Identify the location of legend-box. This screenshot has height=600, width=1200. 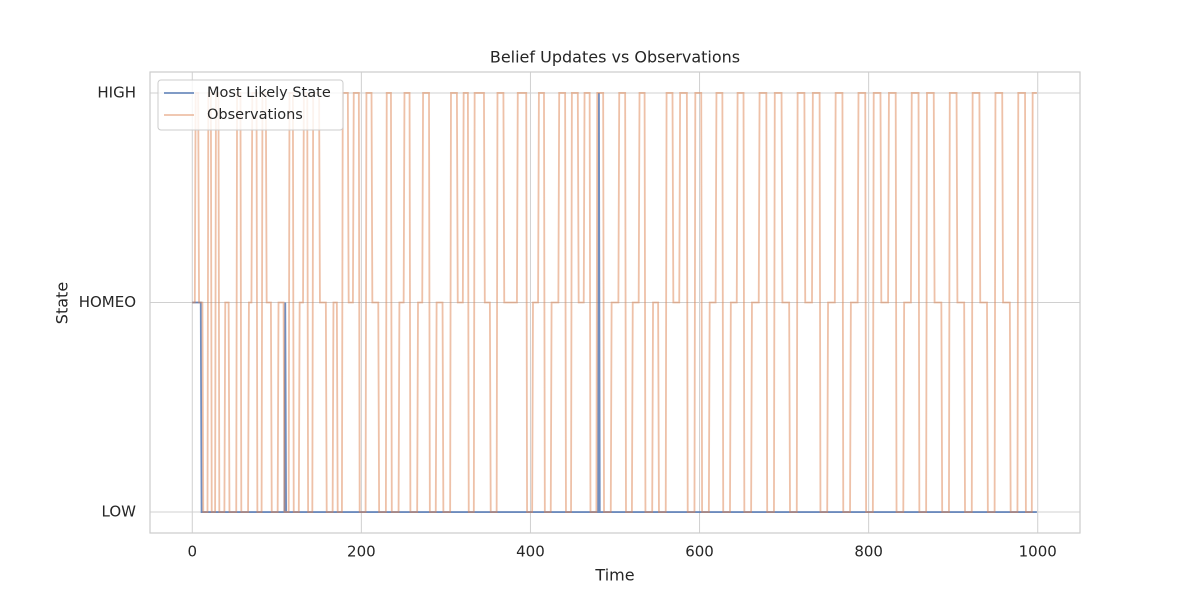
(250, 105).